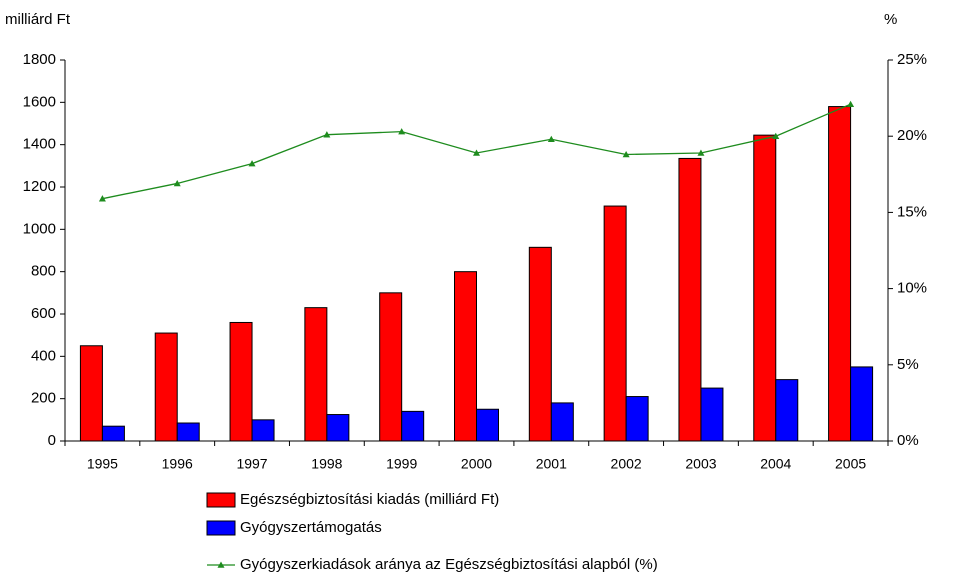 The image size is (954, 576). I want to click on x-tick-label: 1995, so click(102, 464).